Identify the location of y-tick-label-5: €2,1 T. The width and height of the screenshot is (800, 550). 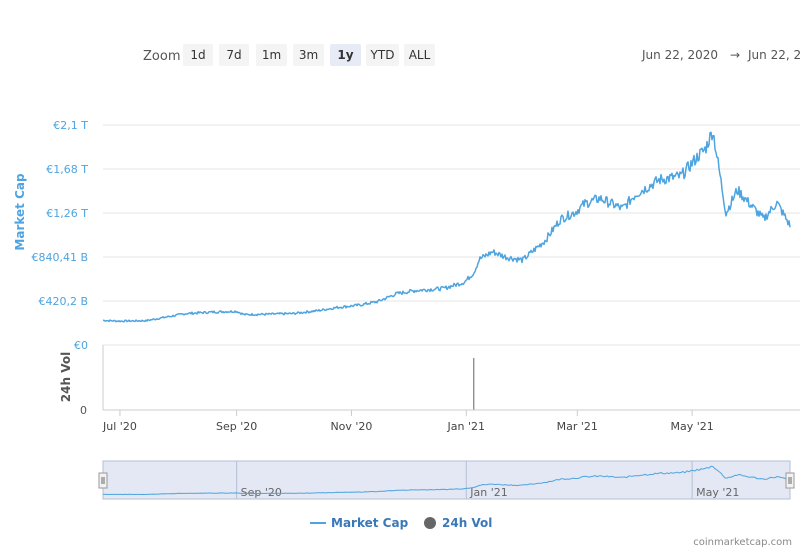
(70, 125).